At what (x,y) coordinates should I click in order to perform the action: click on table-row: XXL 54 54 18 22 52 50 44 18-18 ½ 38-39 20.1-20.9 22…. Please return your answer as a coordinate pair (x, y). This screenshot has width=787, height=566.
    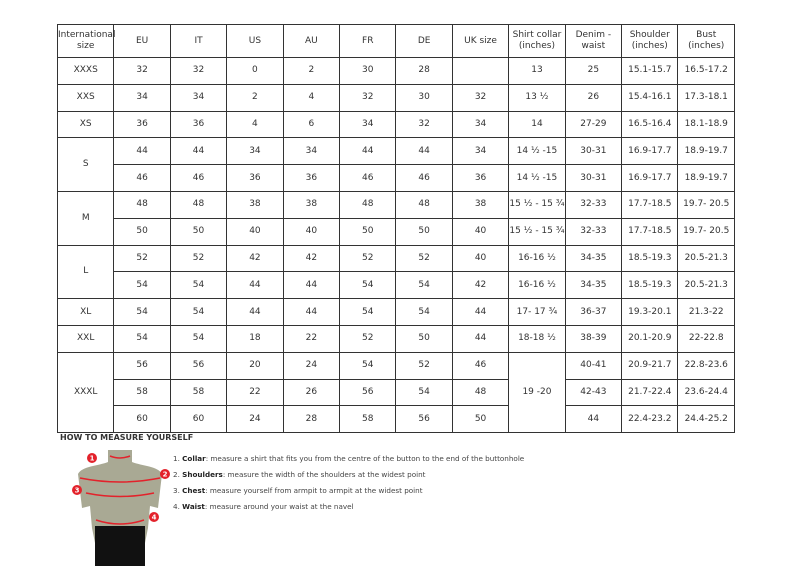
    Looking at the image, I should click on (395, 338).